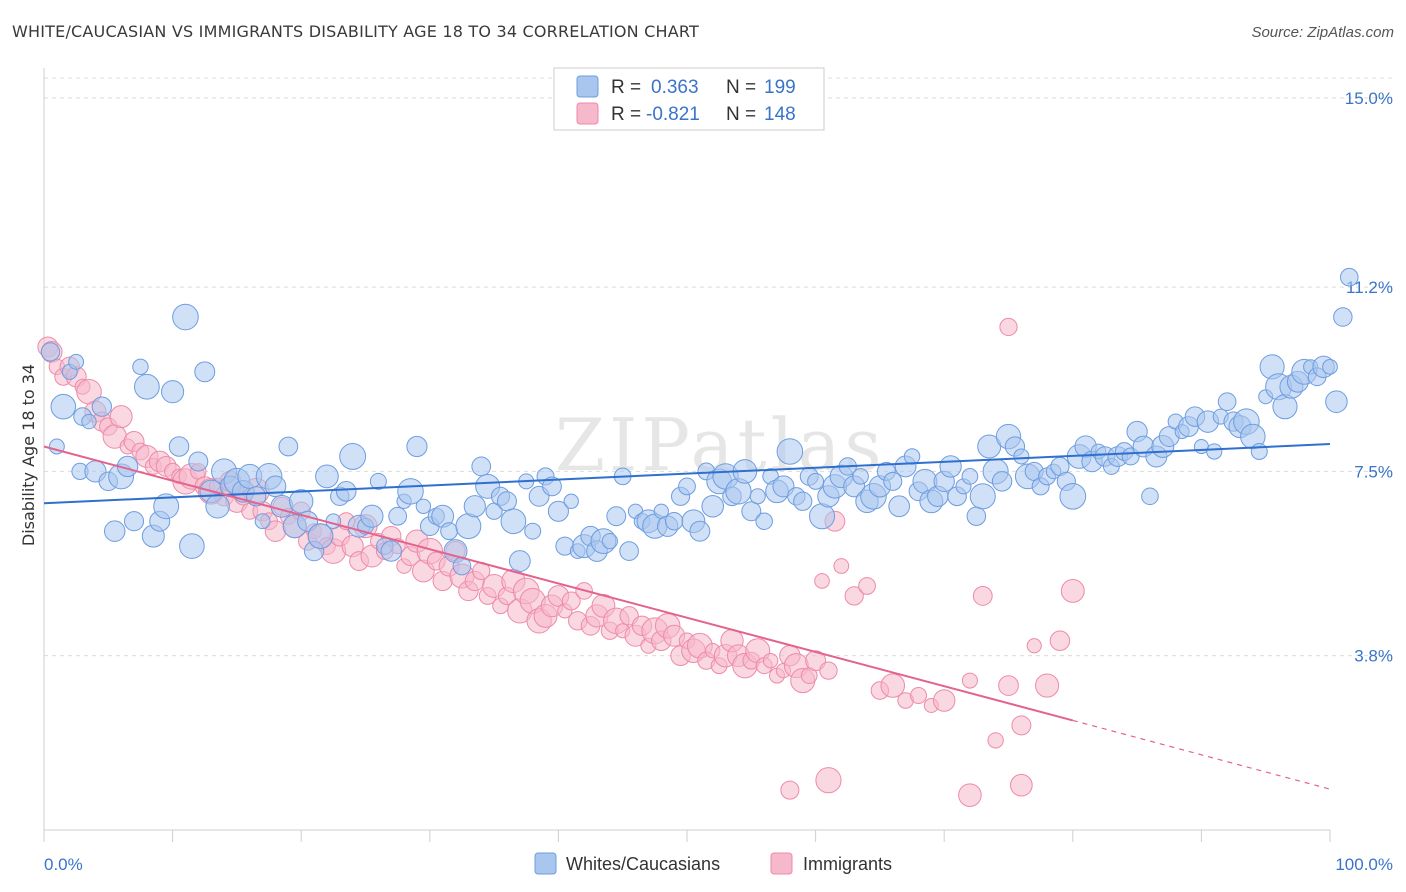 The height and width of the screenshot is (892, 1406). What do you see at coordinates (1369, 377) in the screenshot?
I see `y-tick-labels: 3.8% 7.5% 11.2% 15.0%` at bounding box center [1369, 377].